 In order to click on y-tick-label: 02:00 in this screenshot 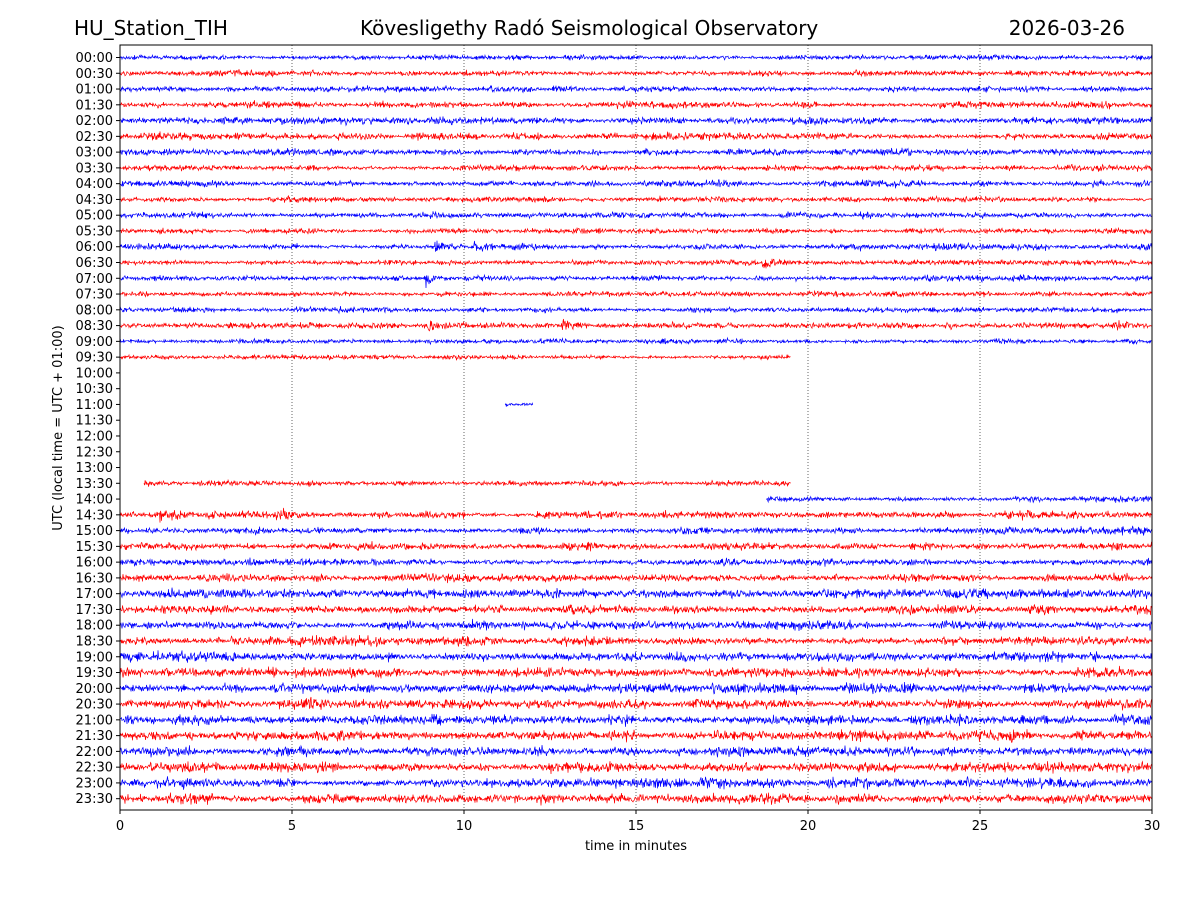, I will do `click(94, 121)`.